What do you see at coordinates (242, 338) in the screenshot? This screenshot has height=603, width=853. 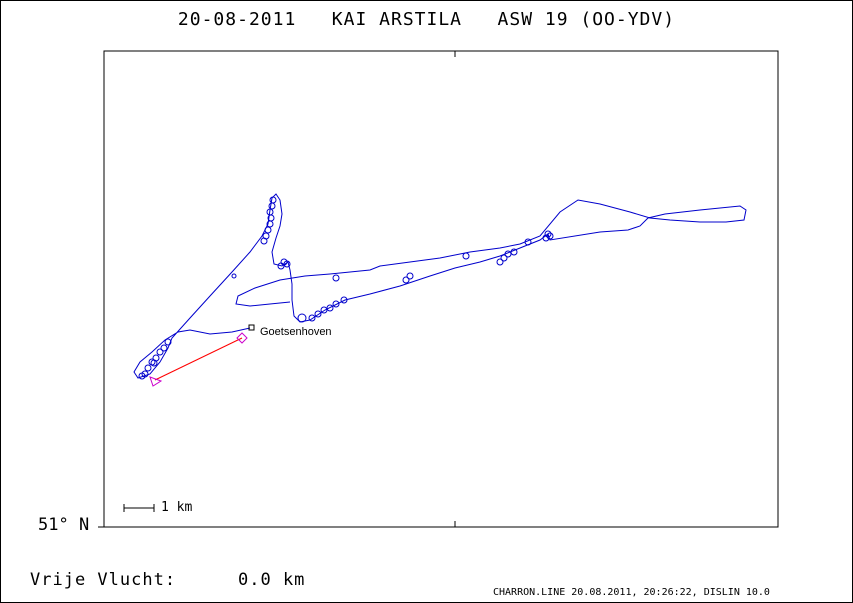 I see `start-marker-icon` at bounding box center [242, 338].